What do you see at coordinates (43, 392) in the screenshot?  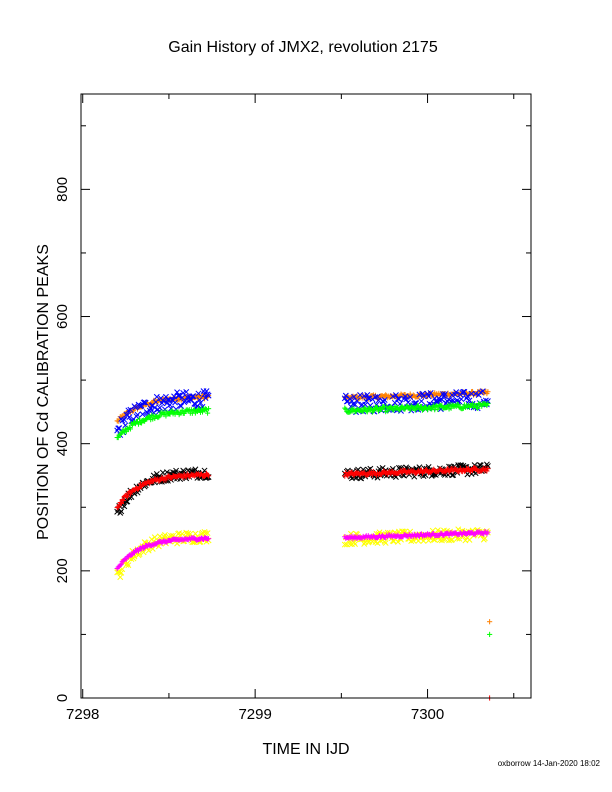 I see `y-axis-label: POSITION OF Cd CALIBRATION PEAKS` at bounding box center [43, 392].